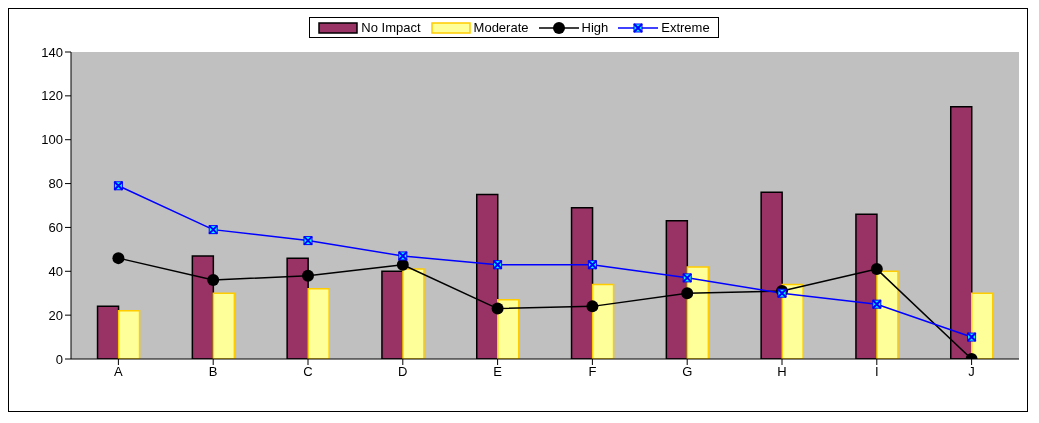  Describe the element at coordinates (782, 372) in the screenshot. I see `x-tick-label: H` at that location.